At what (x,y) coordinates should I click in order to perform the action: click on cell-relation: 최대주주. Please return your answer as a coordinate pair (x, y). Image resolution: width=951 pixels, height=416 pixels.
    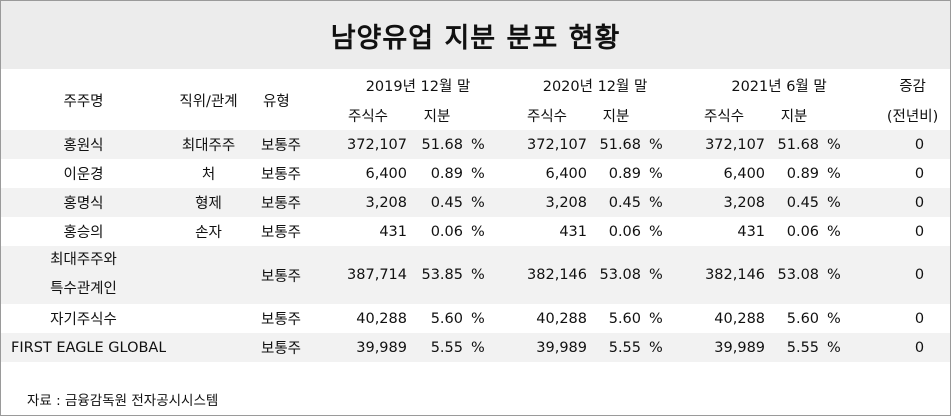
    Looking at the image, I should click on (208, 144).